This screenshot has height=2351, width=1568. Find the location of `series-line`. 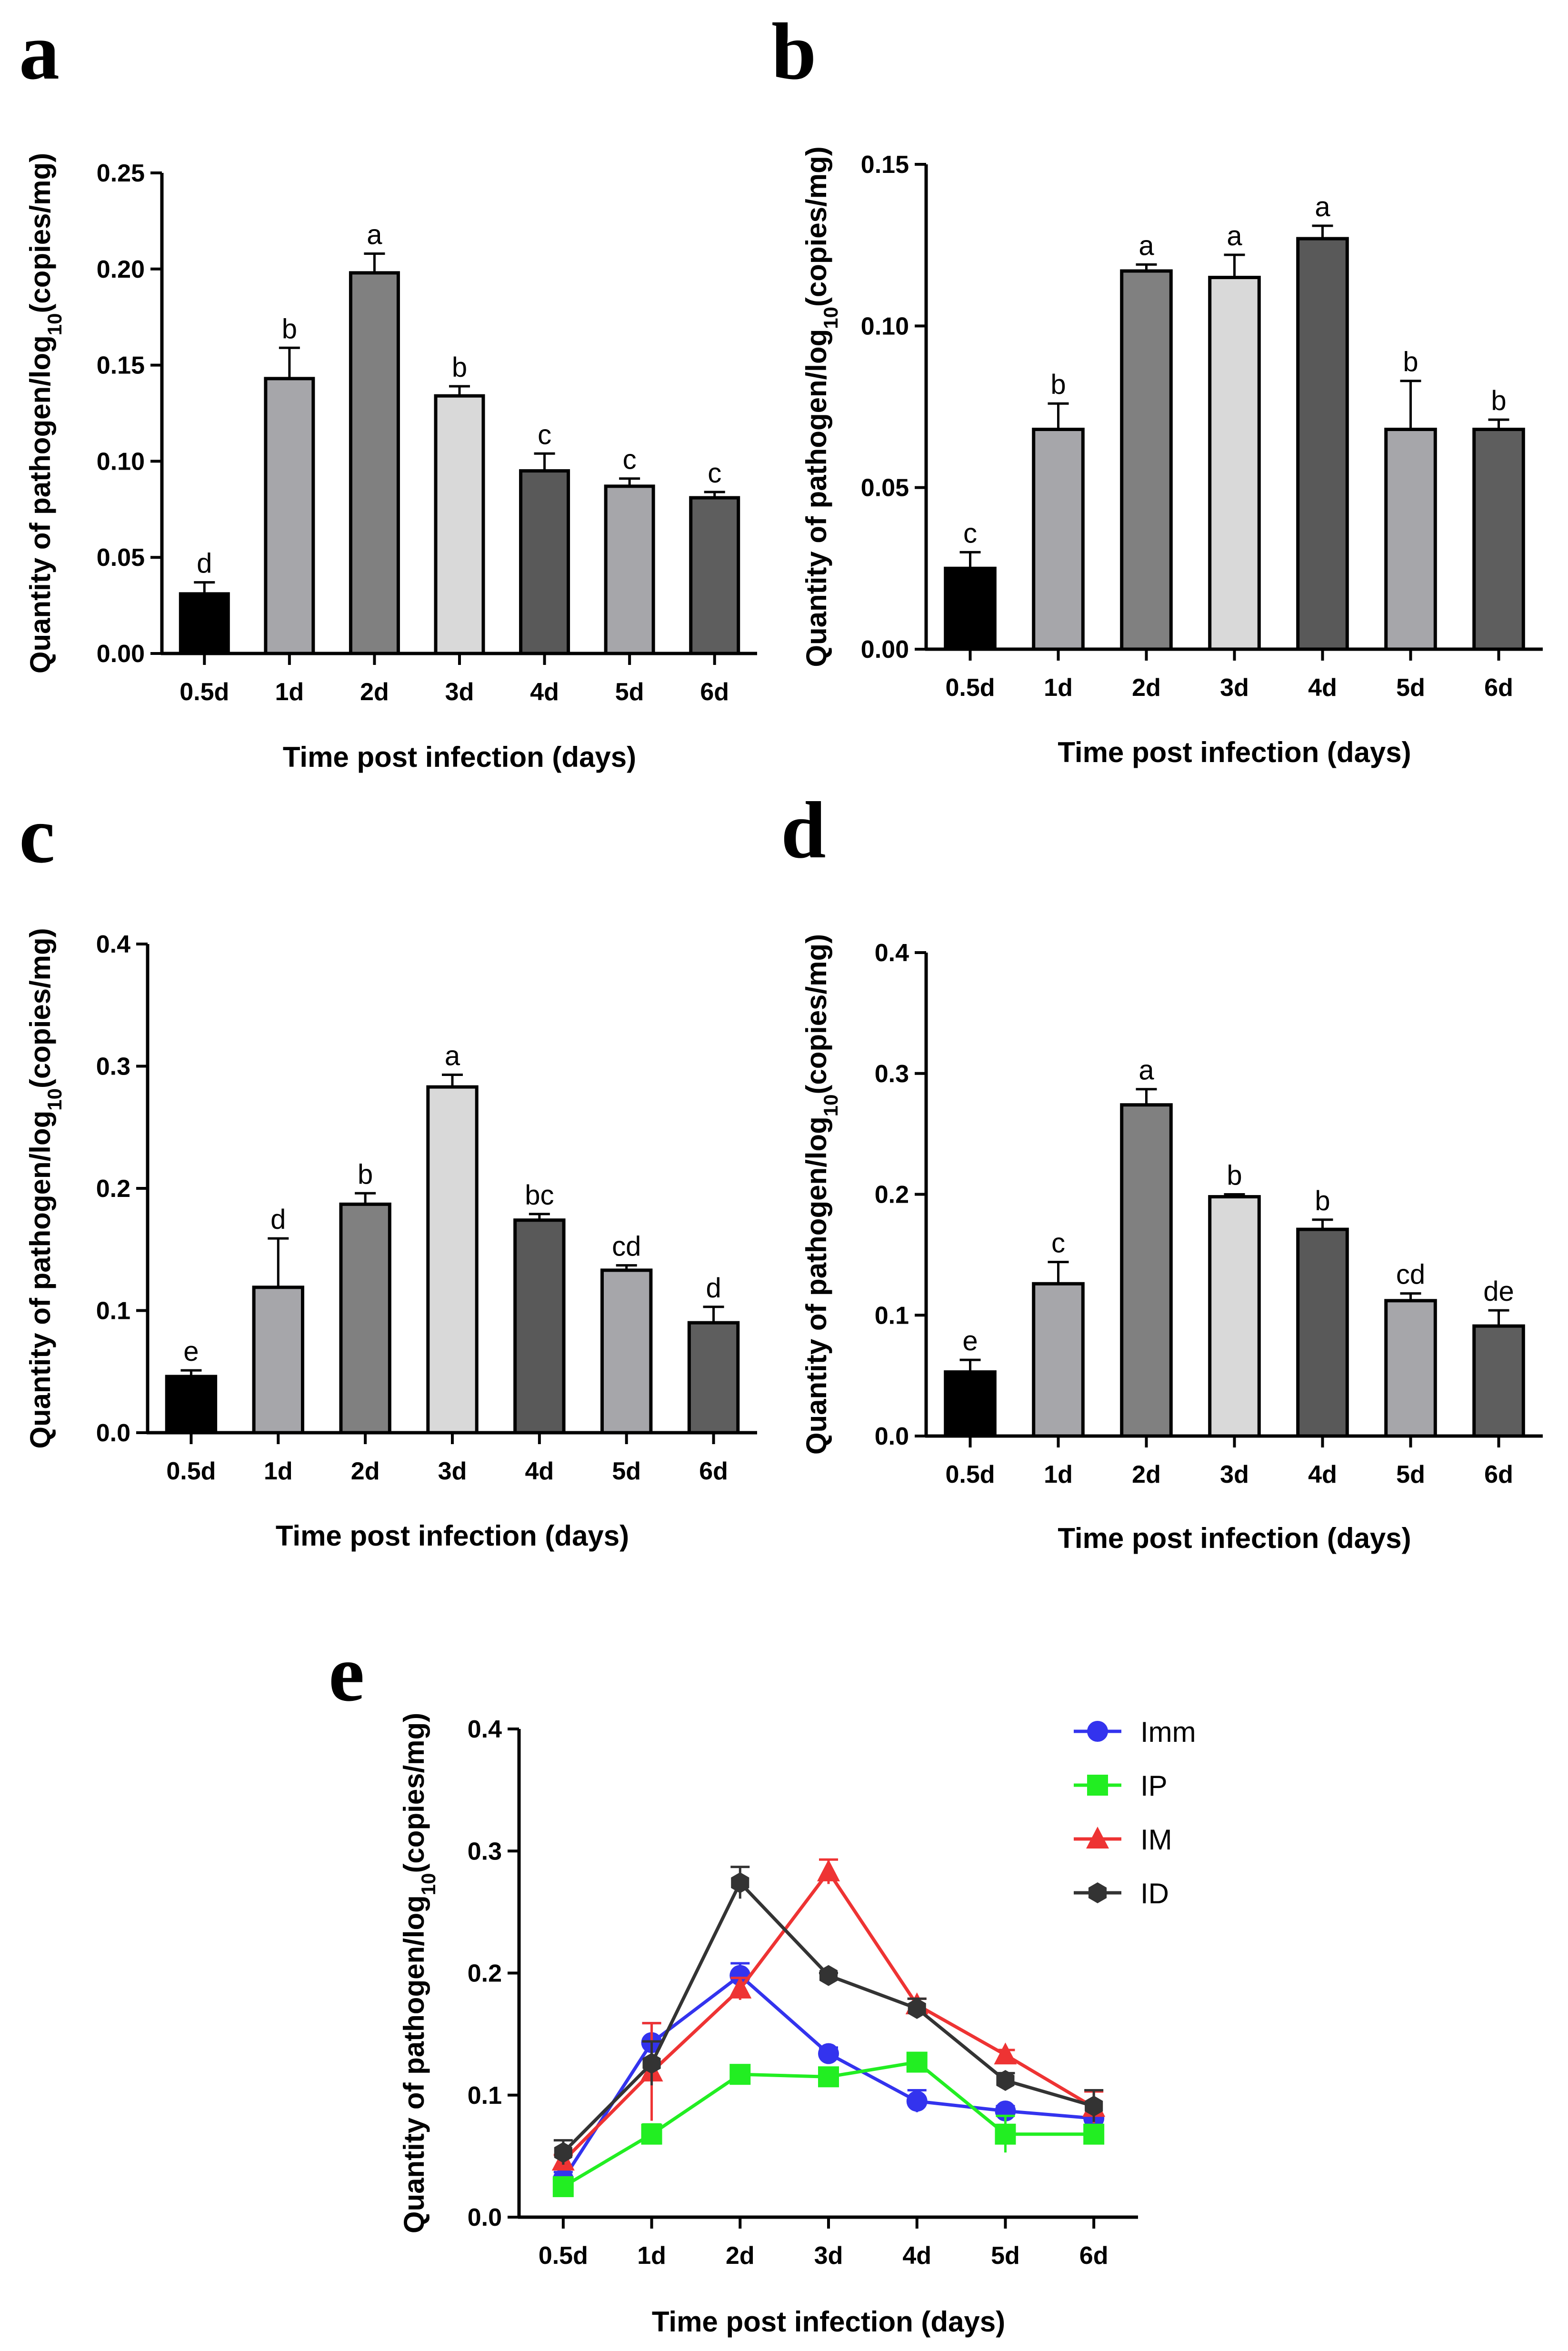

series-line is located at coordinates (828, 2016).